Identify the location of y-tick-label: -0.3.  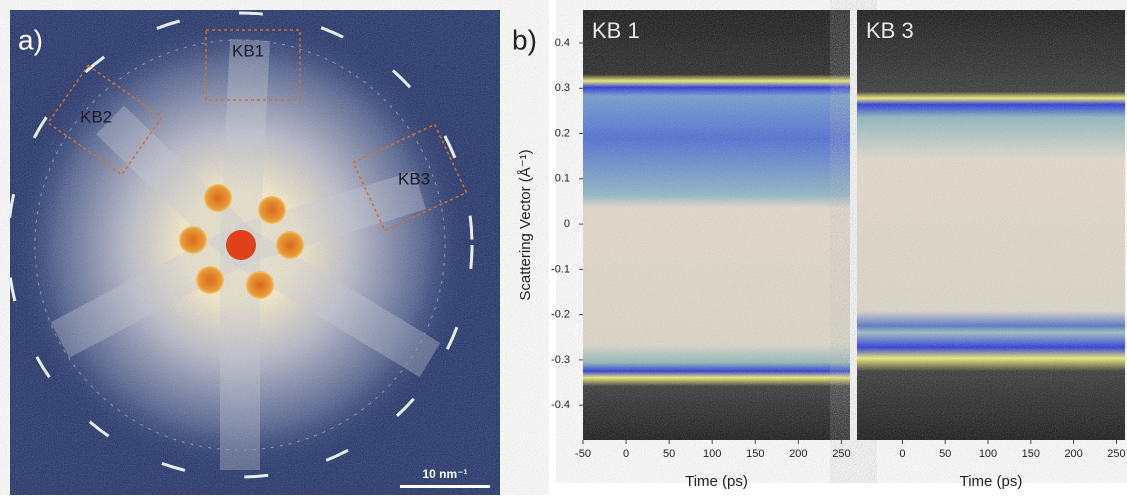
(560, 360).